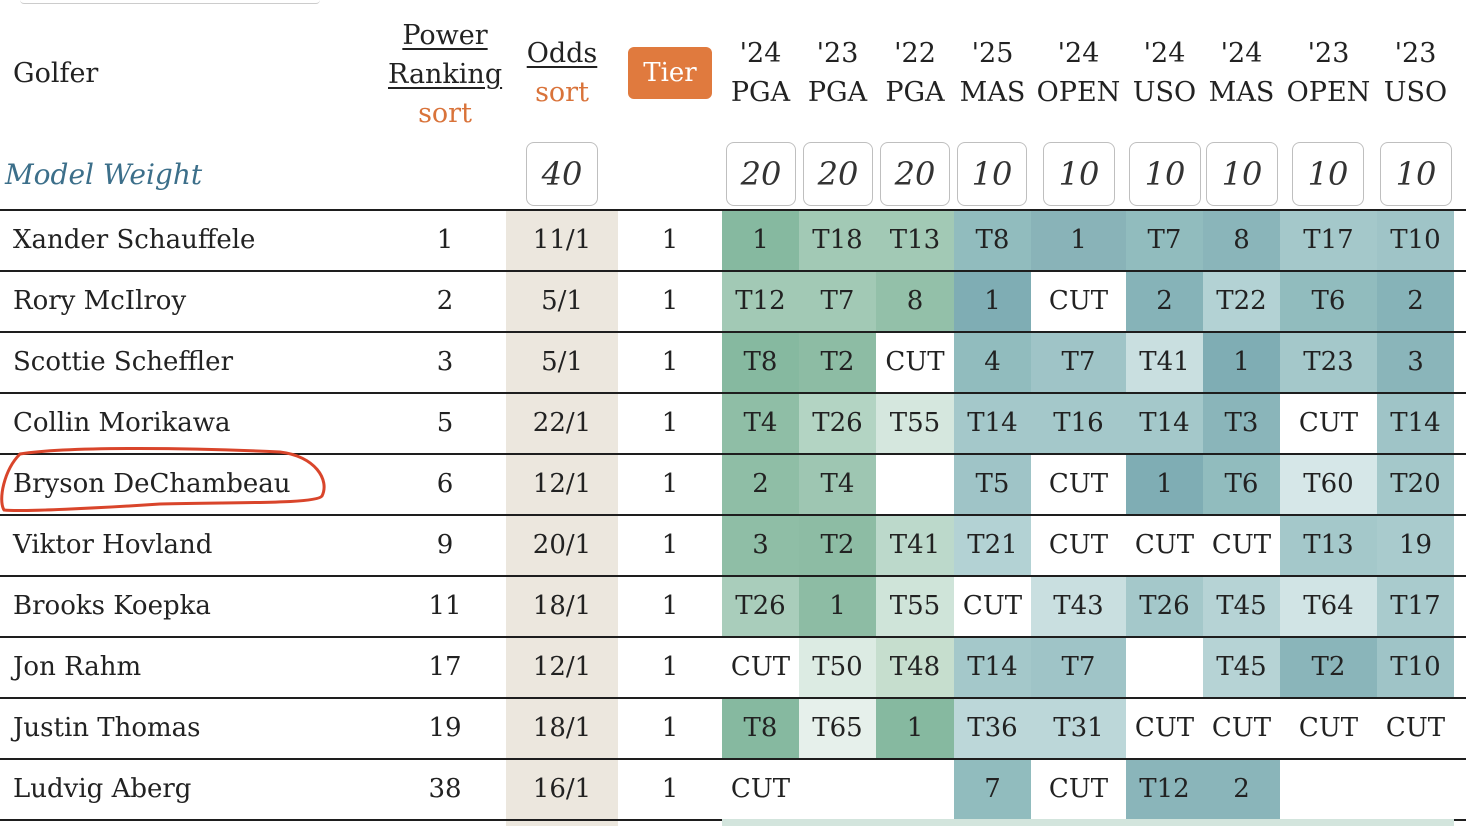 Image resolution: width=1466 pixels, height=826 pixels. What do you see at coordinates (445, 484) in the screenshot?
I see `power-ranking-value: 6` at bounding box center [445, 484].